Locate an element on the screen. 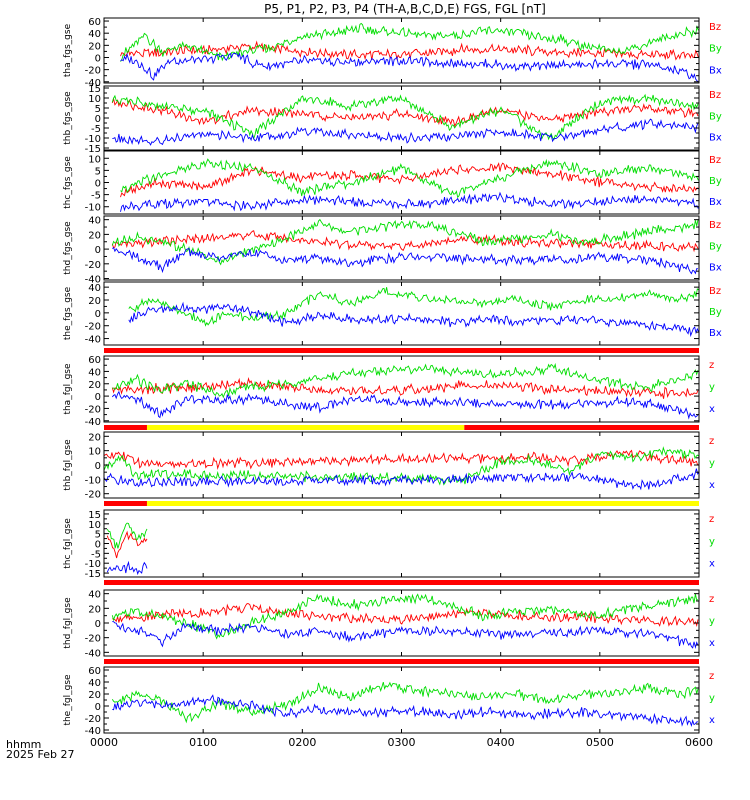 Image resolution: width=750 pixels, height=800 pixels. y-axis-label: tha_fgl_gse is located at coordinates (68, 389).